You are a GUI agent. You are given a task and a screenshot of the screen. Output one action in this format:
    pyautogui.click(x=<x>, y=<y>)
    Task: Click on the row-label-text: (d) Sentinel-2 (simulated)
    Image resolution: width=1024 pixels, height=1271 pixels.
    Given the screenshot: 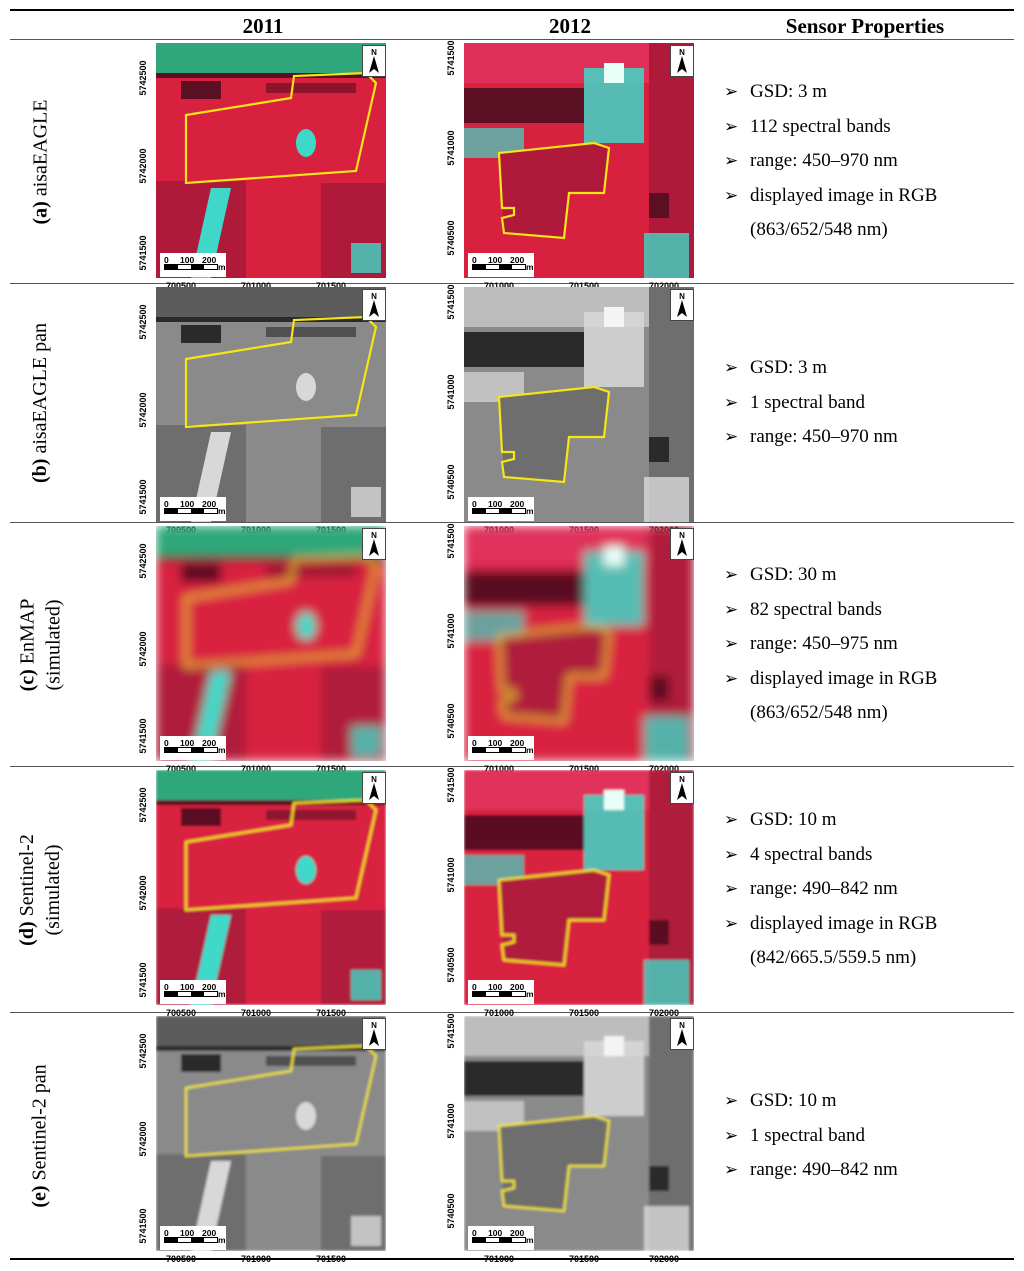 What is the action you would take?
    pyautogui.click(x=40, y=890)
    